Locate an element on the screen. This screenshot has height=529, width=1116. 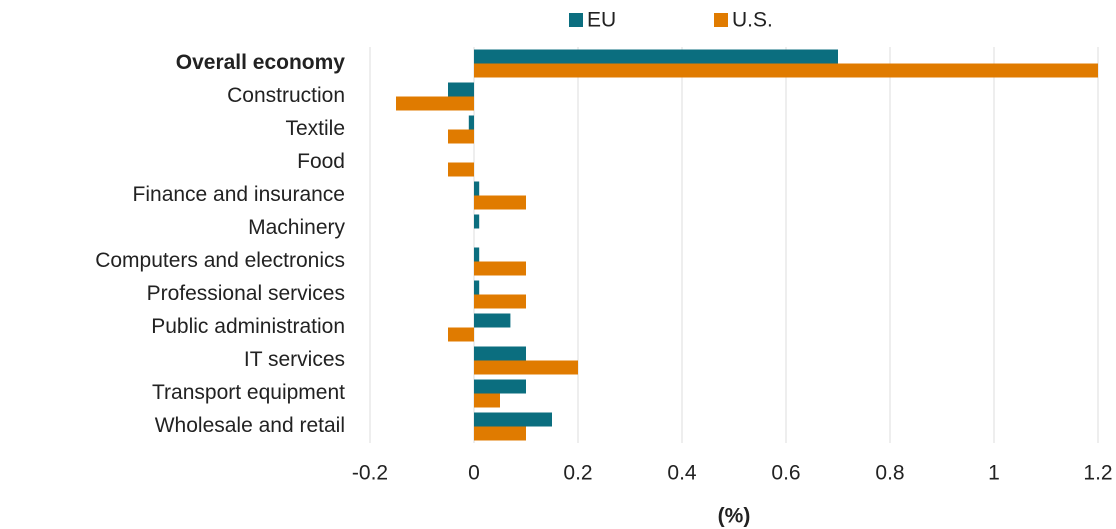
y-tick-label: Professional services is located at coordinates (246, 293).